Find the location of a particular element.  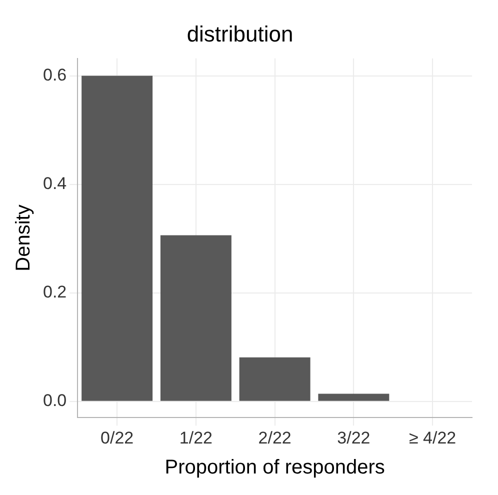

y-tick-label: 0.6 is located at coordinates (54, 74).